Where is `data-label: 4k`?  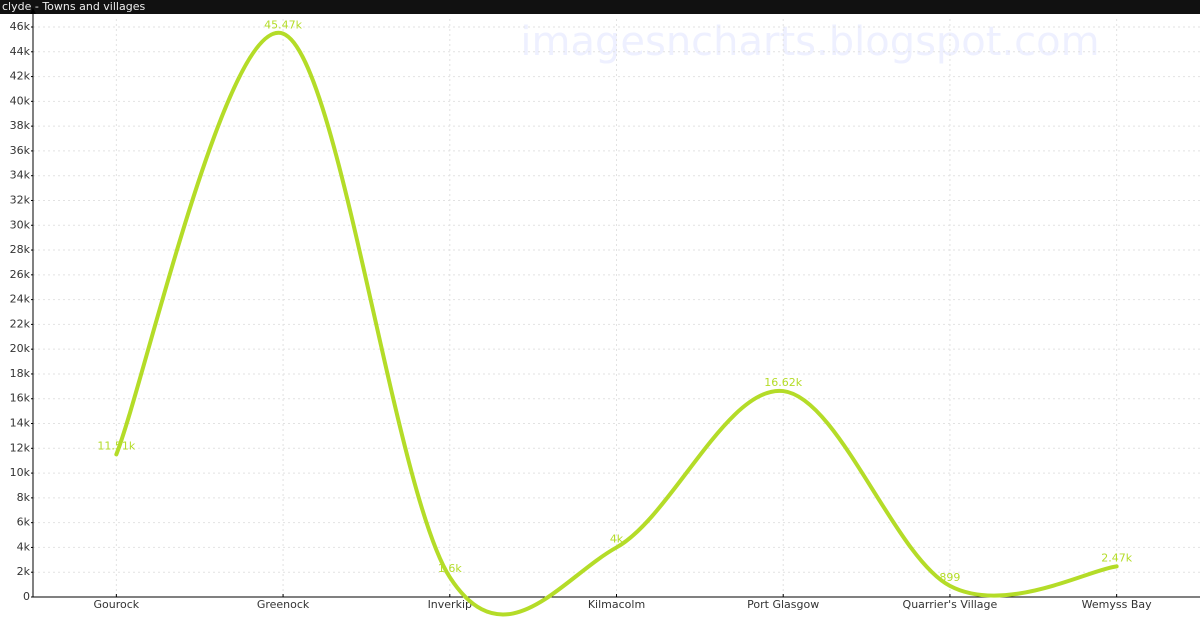 data-label: 4k is located at coordinates (617, 538).